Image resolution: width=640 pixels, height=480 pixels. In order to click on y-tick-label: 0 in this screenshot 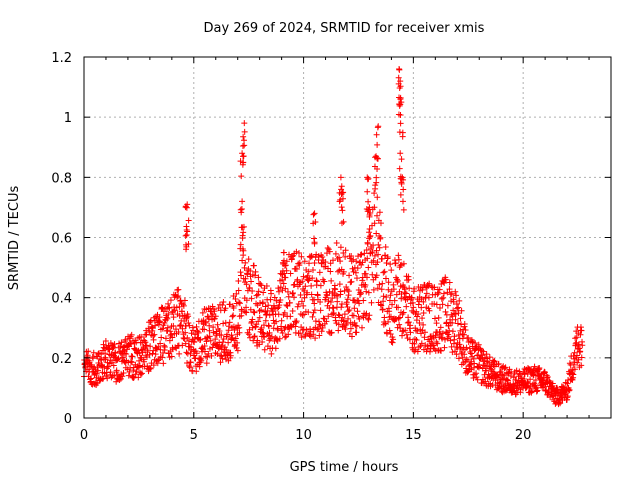, I will do `click(68, 419)`.